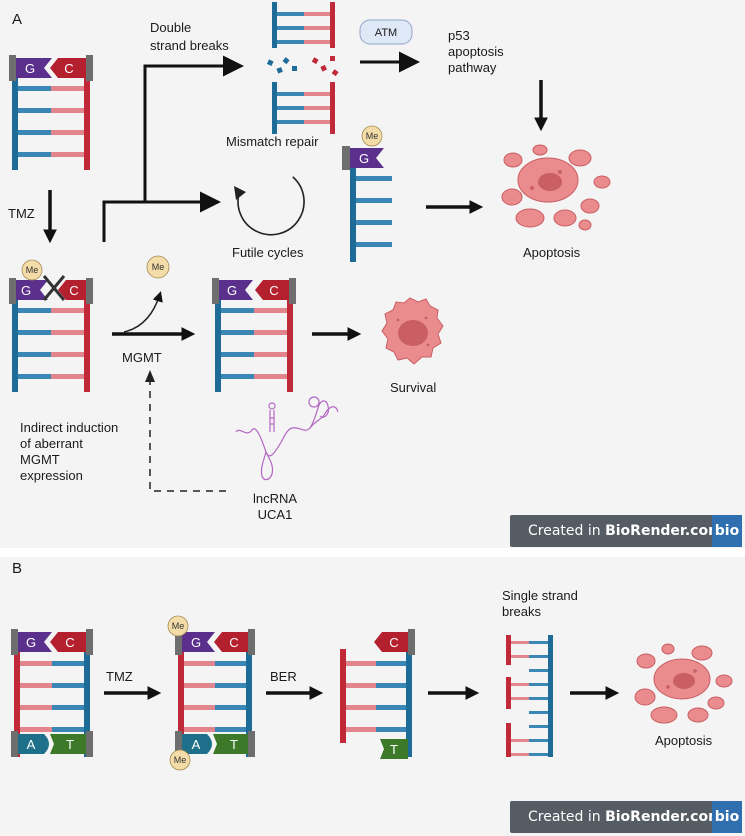 The height and width of the screenshot is (836, 745). I want to click on methylated-dna: G C Me, so click(51, 325).